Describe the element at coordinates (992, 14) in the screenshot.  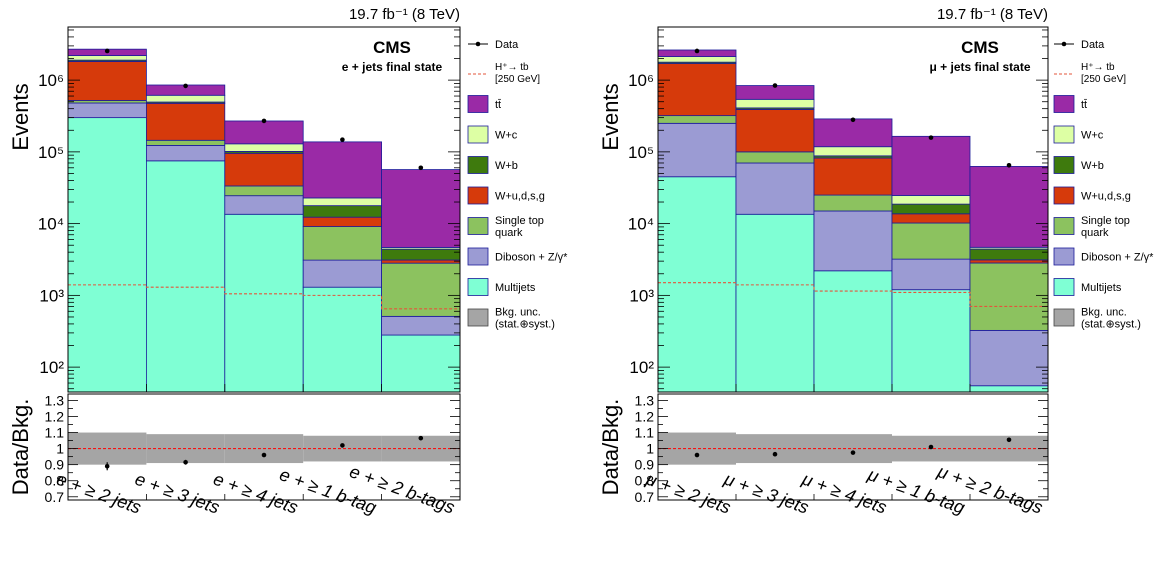
I see `lumi-label: 19.7 fb⁻¹ (8 TeV)` at that location.